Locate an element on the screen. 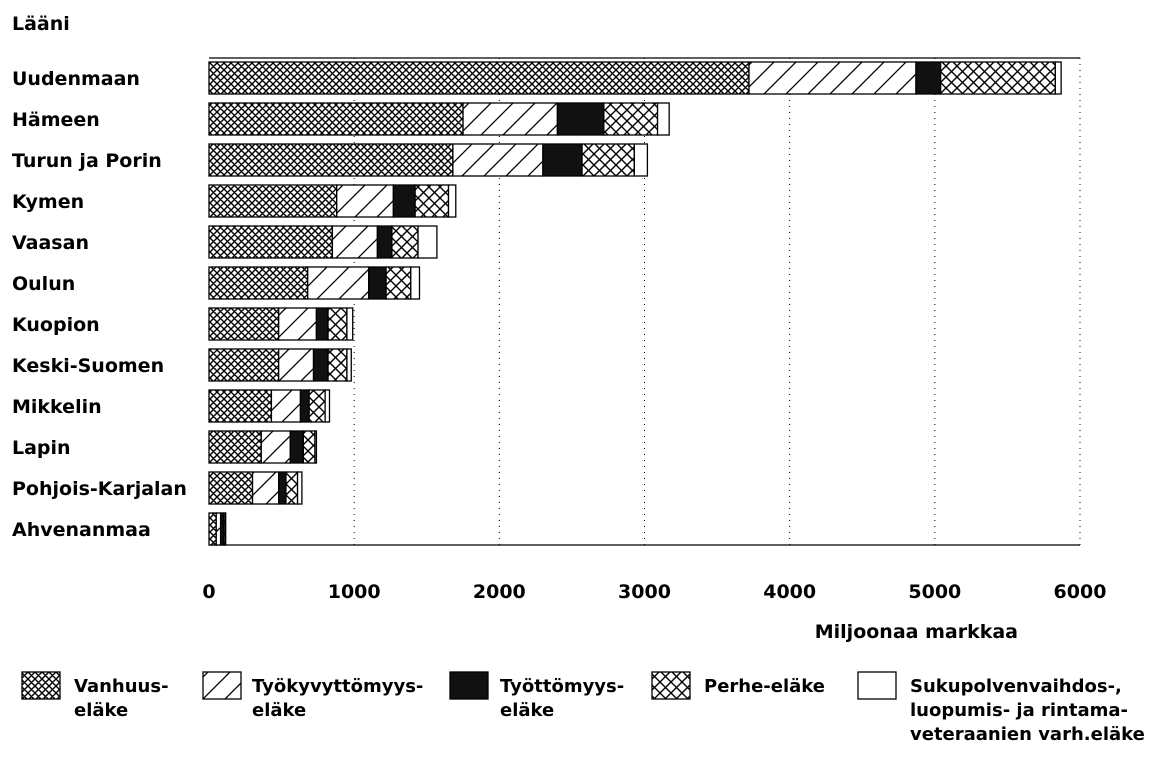 This screenshot has height=764, width=1162. category-label: Kuopion is located at coordinates (56, 325).